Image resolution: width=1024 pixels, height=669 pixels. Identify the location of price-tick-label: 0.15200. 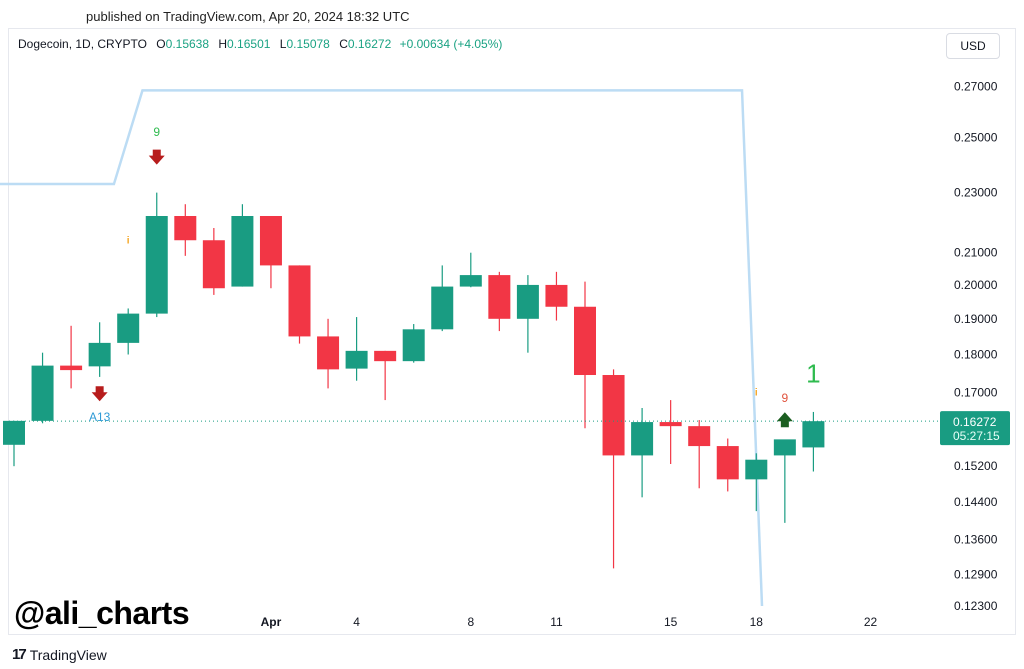
(976, 466).